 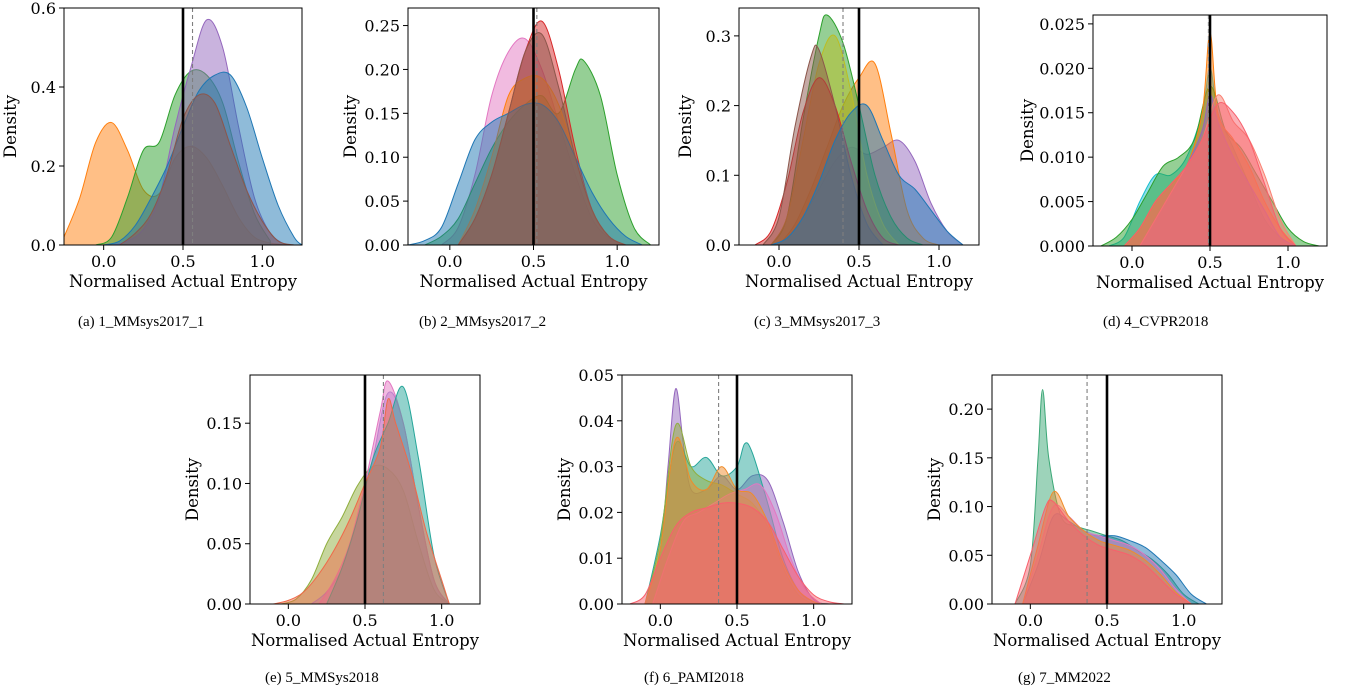 What do you see at coordinates (322, 678) in the screenshot?
I see `caption-e: (e) 5_MMSys2018` at bounding box center [322, 678].